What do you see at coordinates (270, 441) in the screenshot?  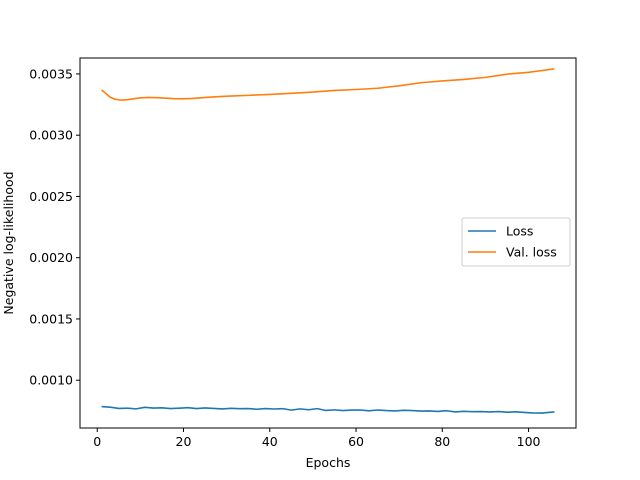 I see `x-tick-label: 40` at bounding box center [270, 441].